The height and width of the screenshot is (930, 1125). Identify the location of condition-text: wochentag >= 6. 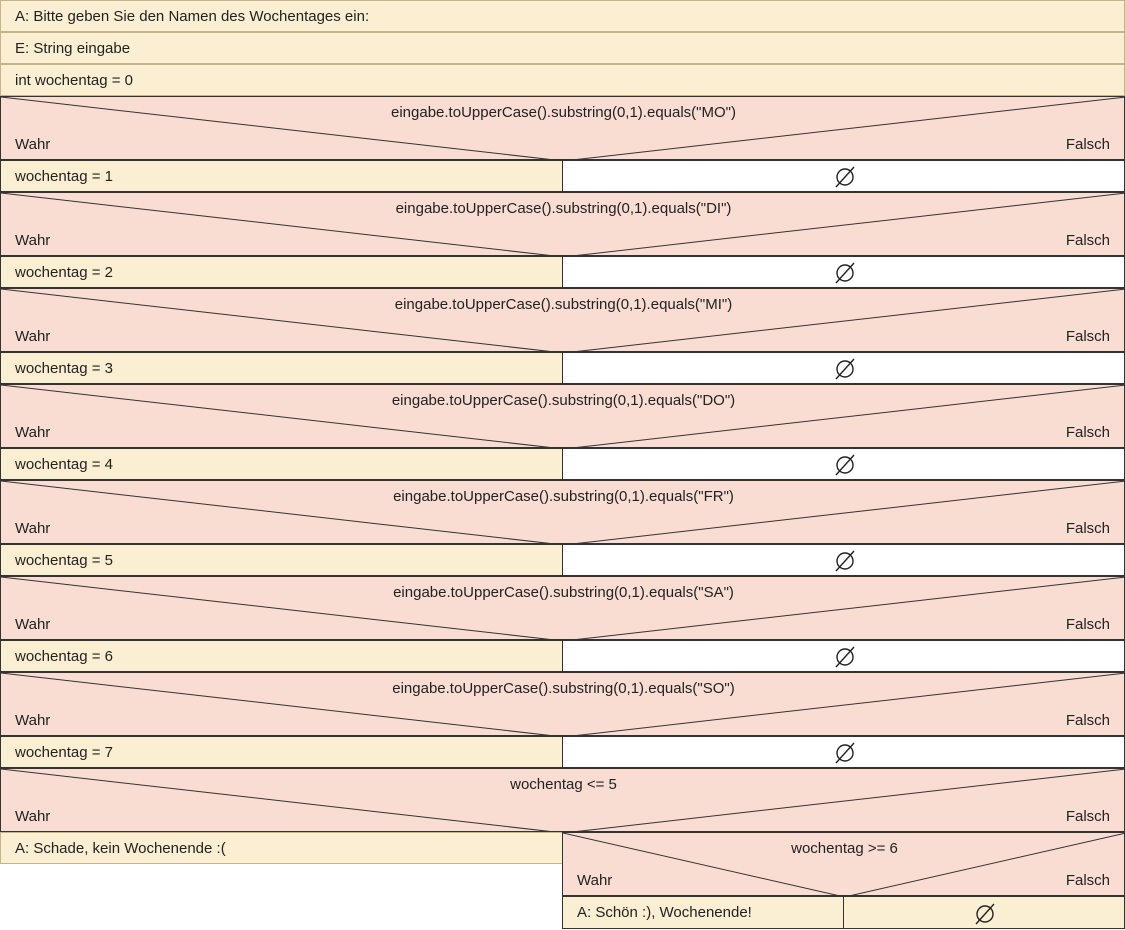
(844, 848).